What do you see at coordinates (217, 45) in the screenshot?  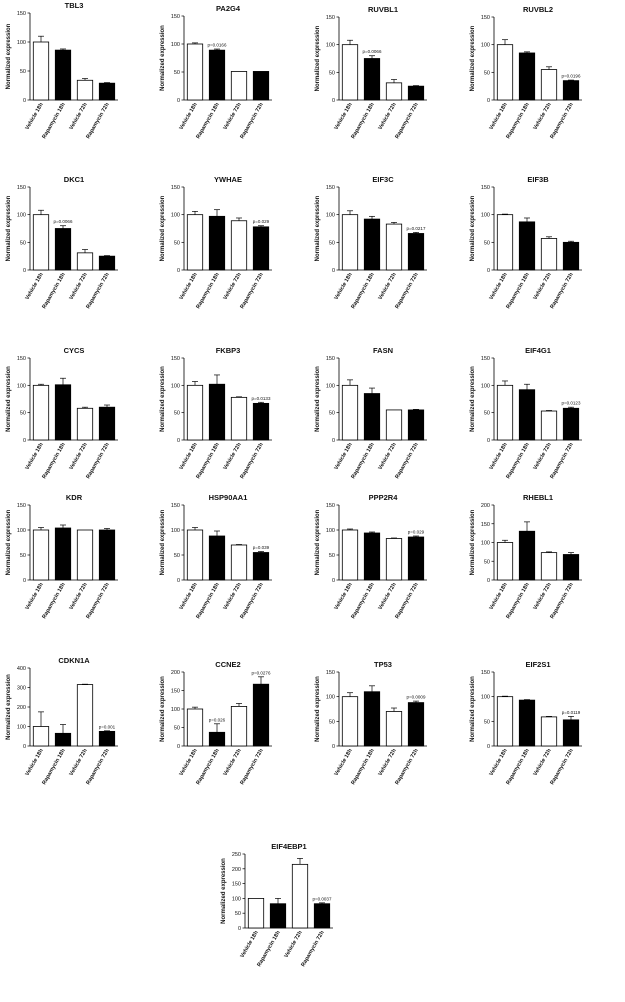 I see `p-value-annotation: p=0.0166` at bounding box center [217, 45].